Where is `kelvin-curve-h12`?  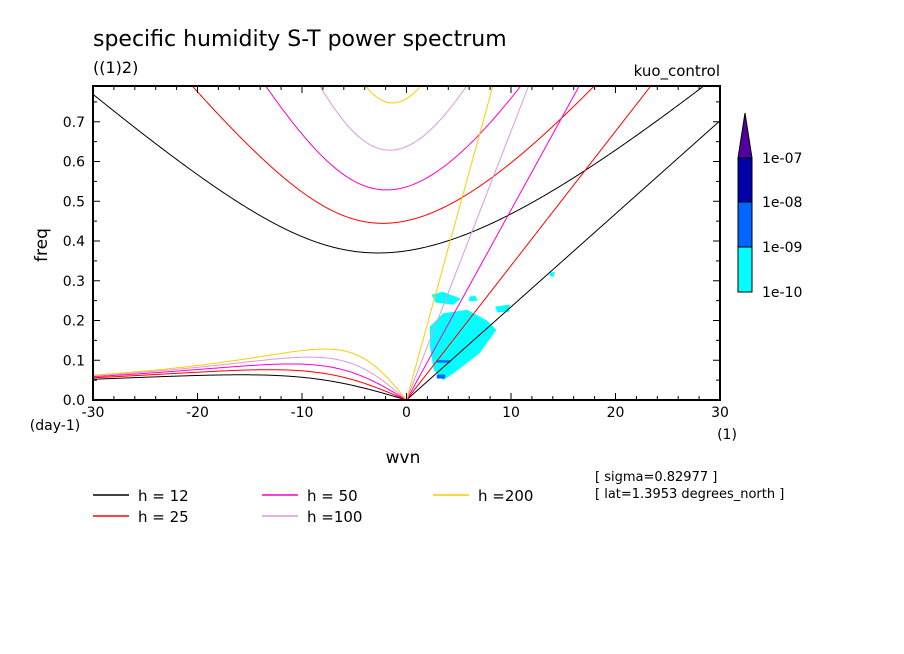 kelvin-curve-h12 is located at coordinates (563, 260).